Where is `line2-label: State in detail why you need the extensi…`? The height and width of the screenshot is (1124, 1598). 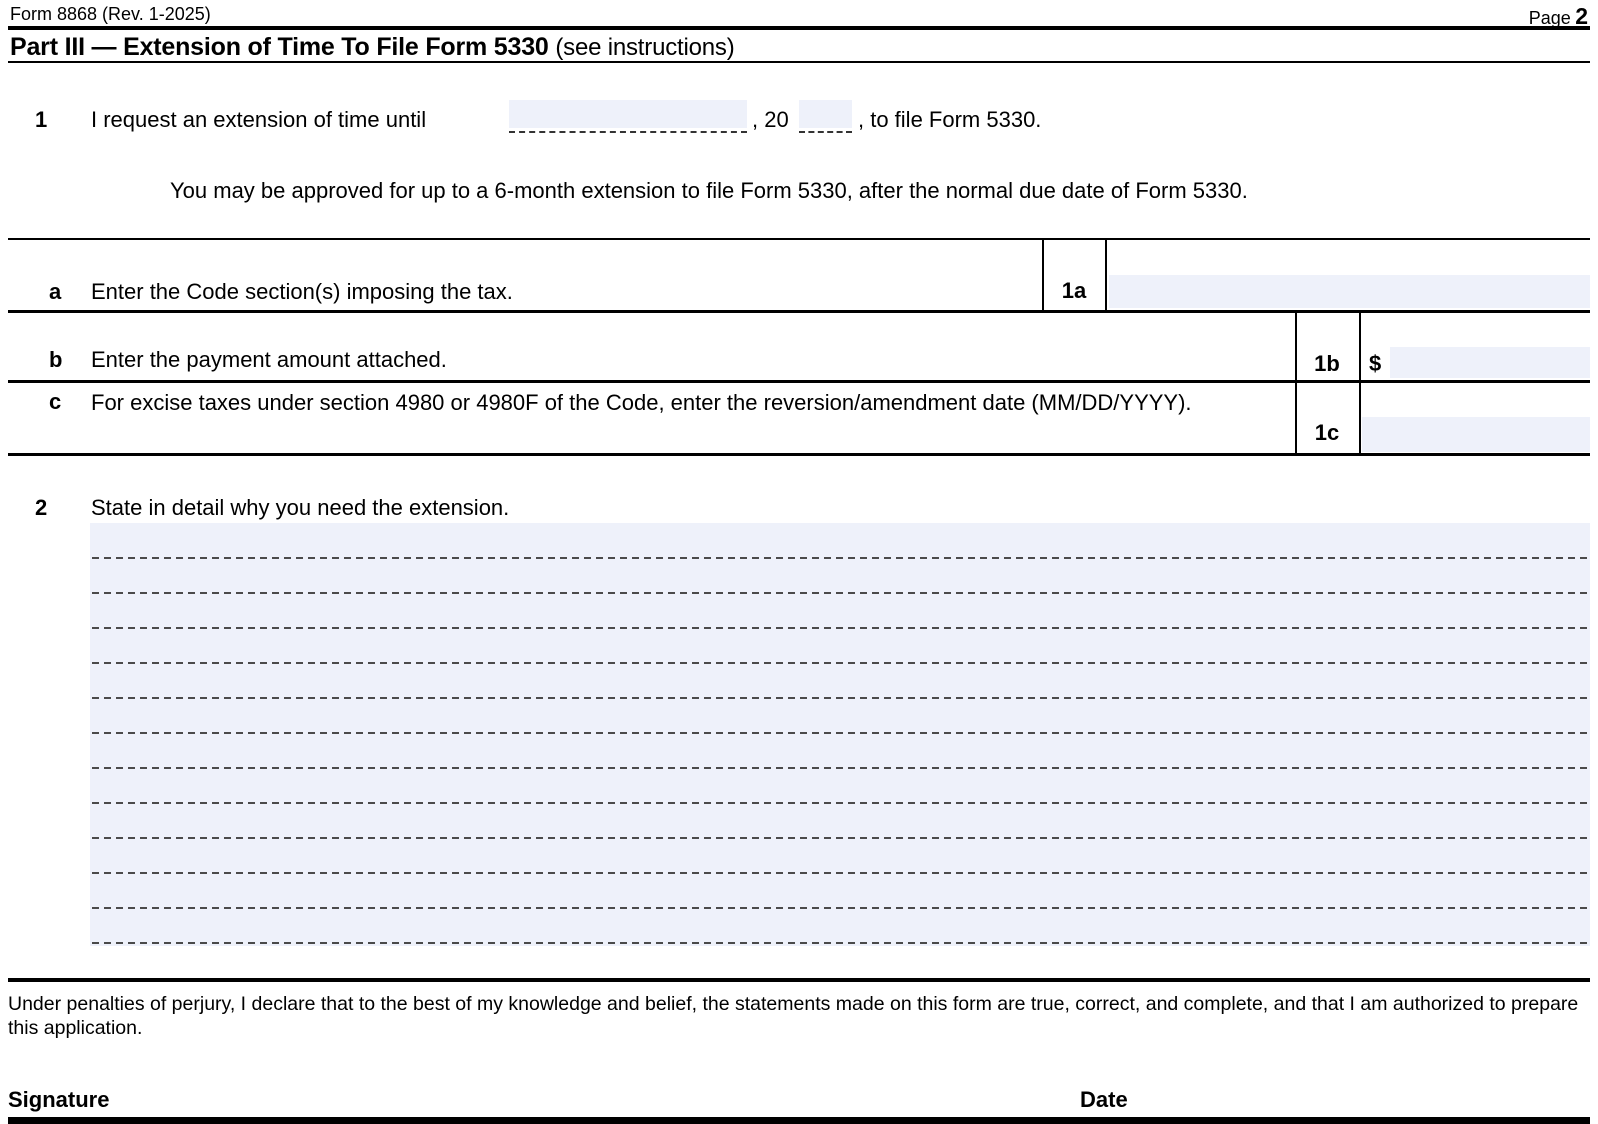
line2-label: State in detail why you need the extensi… is located at coordinates (300, 507).